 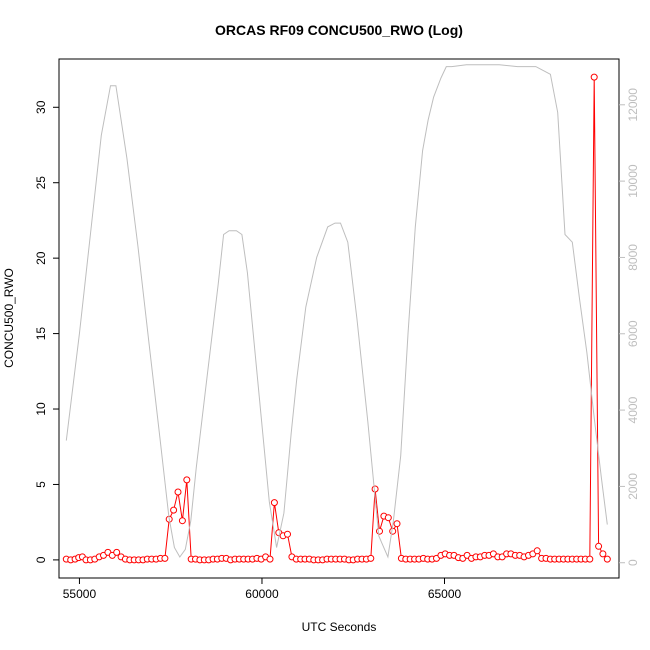 I want to click on y-right-tick-label: 10000, so click(x=633, y=181).